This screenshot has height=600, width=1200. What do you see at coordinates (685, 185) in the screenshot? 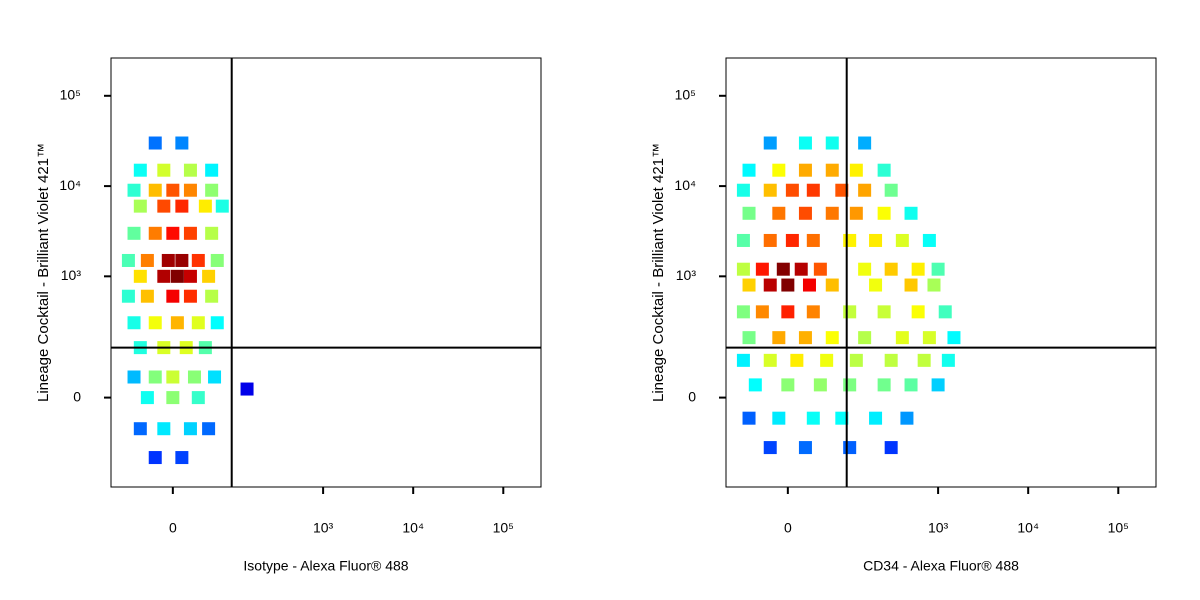
I see `y-tick-label: 10⁴` at bounding box center [685, 185].